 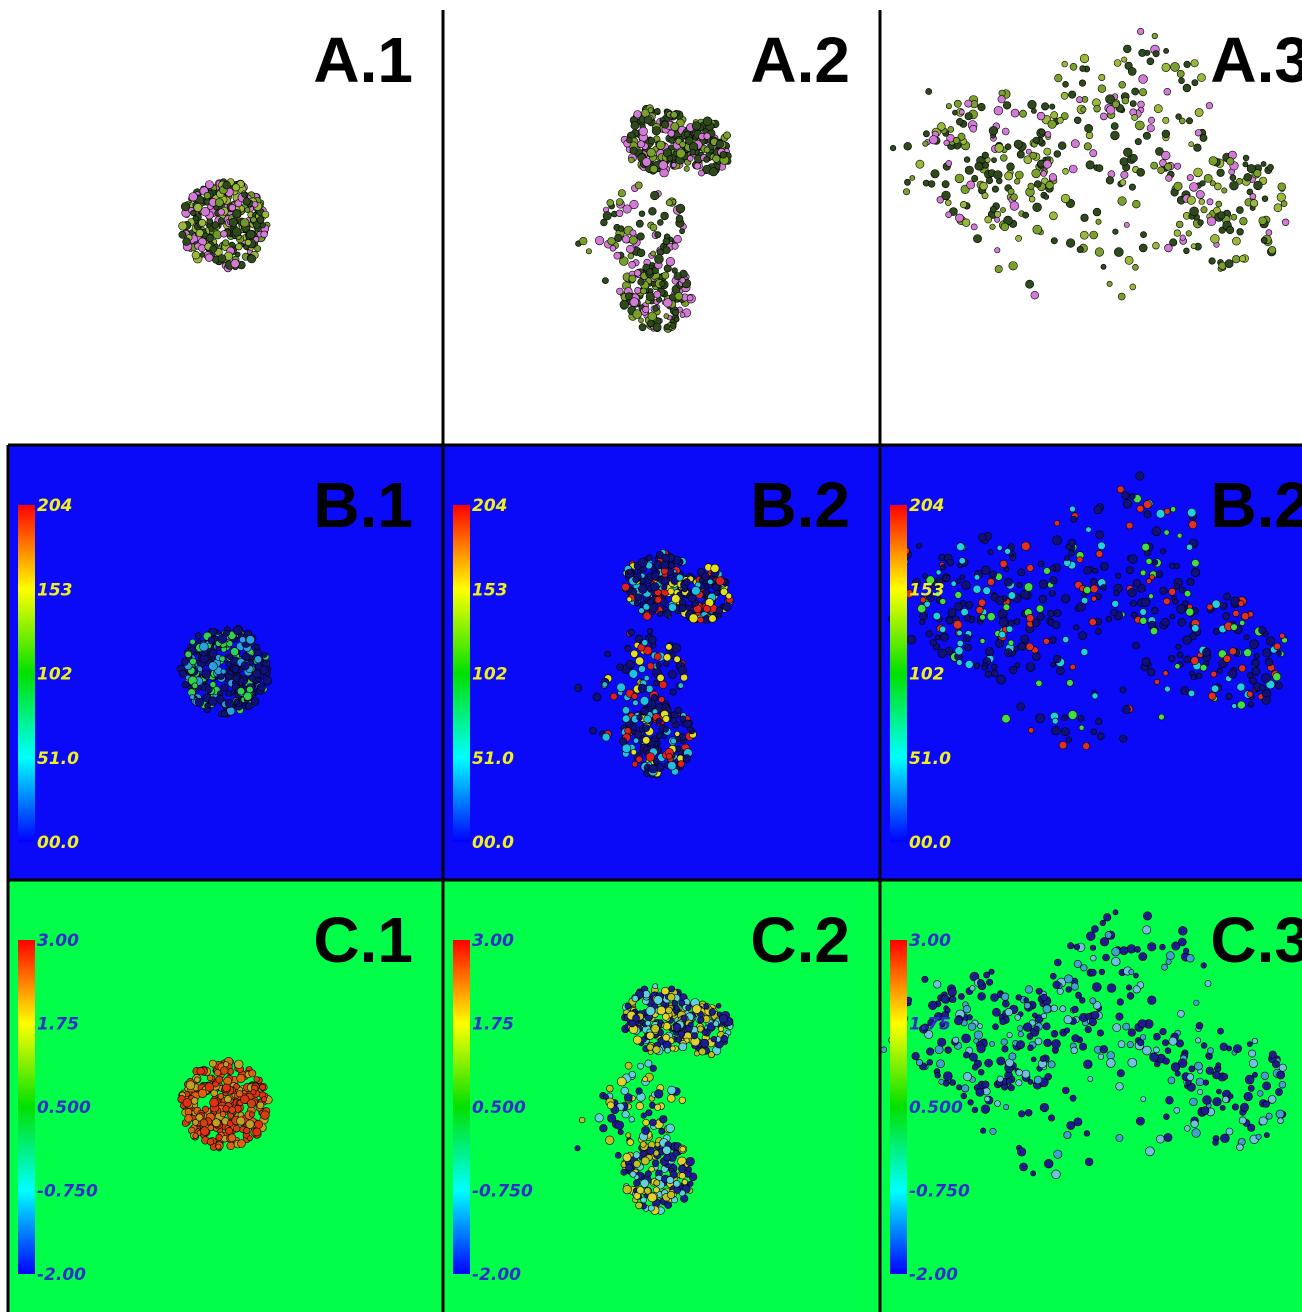 What do you see at coordinates (499, 1108) in the screenshot?
I see `colorbar-tick-label: 0.500` at bounding box center [499, 1108].